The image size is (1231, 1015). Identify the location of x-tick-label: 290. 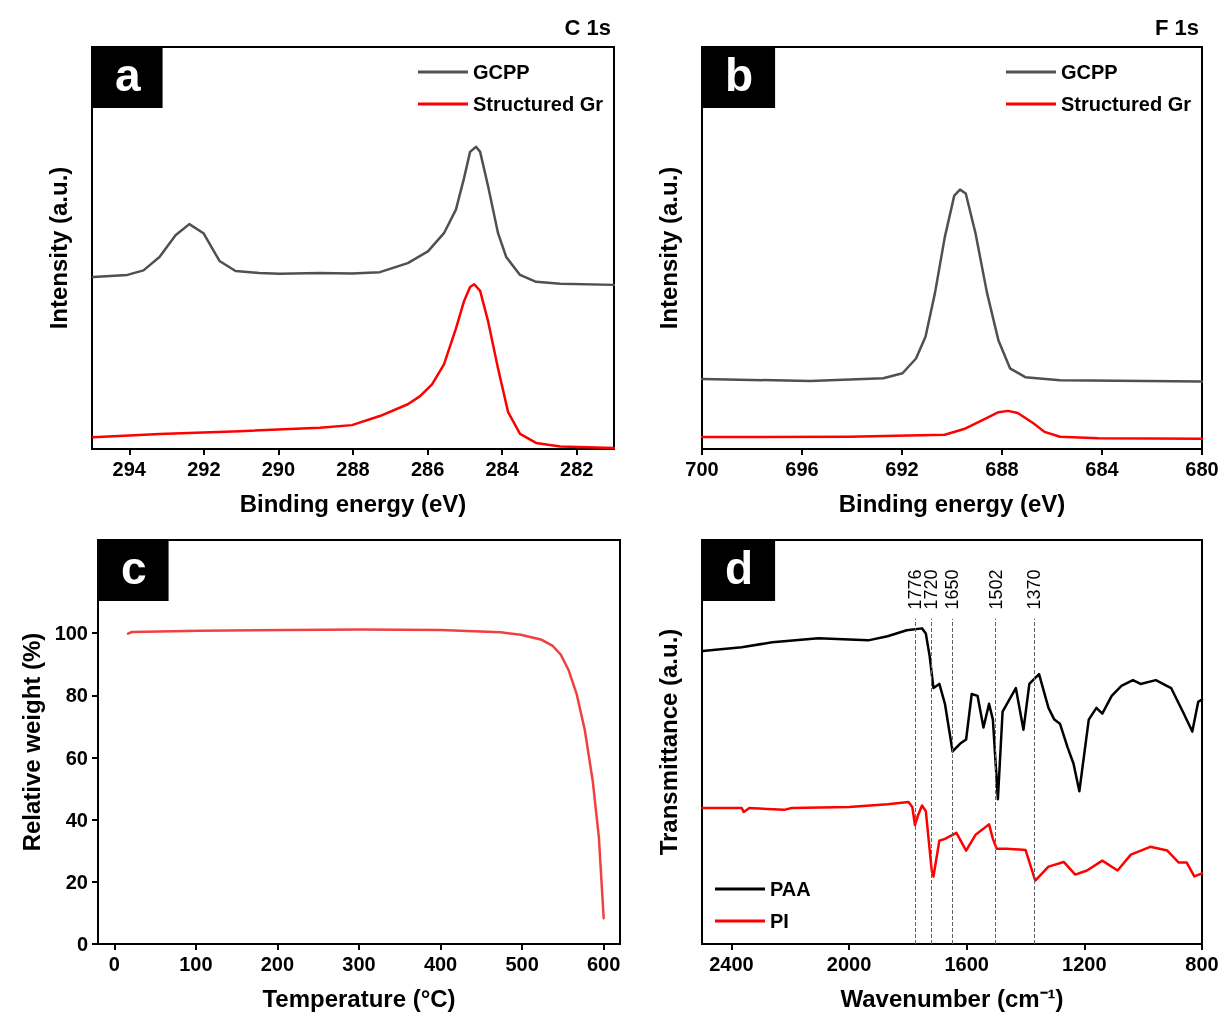
(278, 469).